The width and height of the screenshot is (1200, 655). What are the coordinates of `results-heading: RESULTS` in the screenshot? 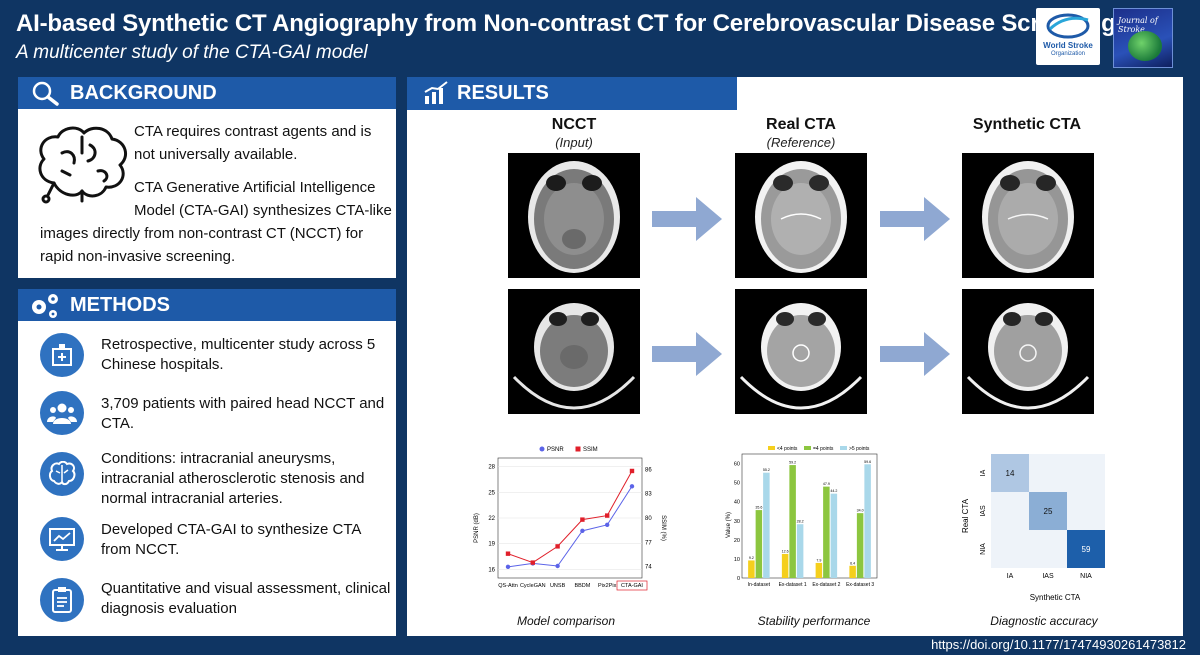 It's located at (503, 93).